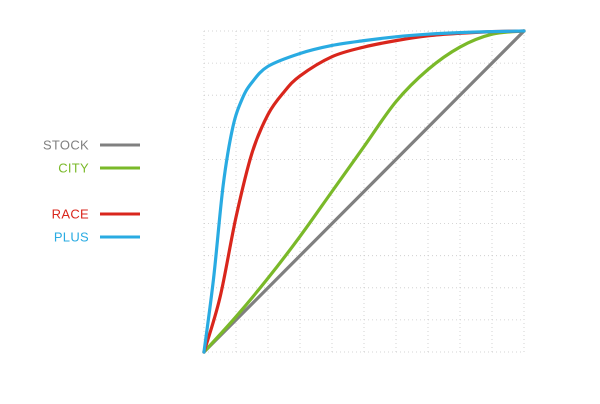 The width and height of the screenshot is (600, 404). I want to click on legend-label-race: RACE, so click(70, 214).